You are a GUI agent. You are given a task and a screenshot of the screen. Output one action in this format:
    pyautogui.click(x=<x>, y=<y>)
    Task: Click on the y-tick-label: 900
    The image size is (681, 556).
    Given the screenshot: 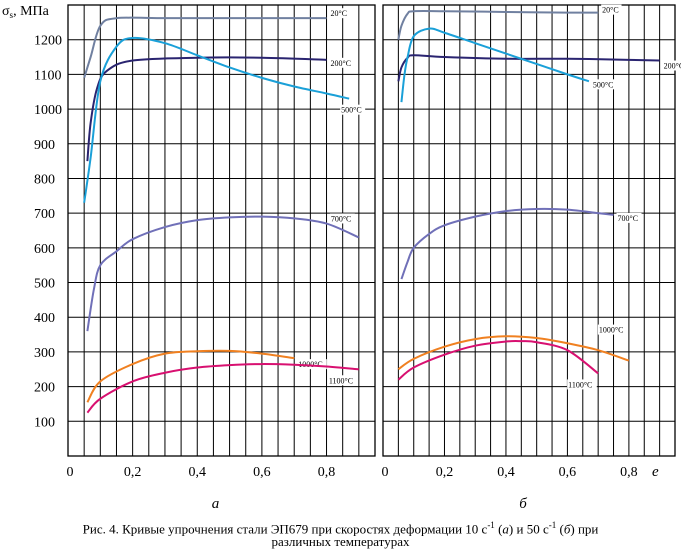 What is the action you would take?
    pyautogui.click(x=44, y=145)
    